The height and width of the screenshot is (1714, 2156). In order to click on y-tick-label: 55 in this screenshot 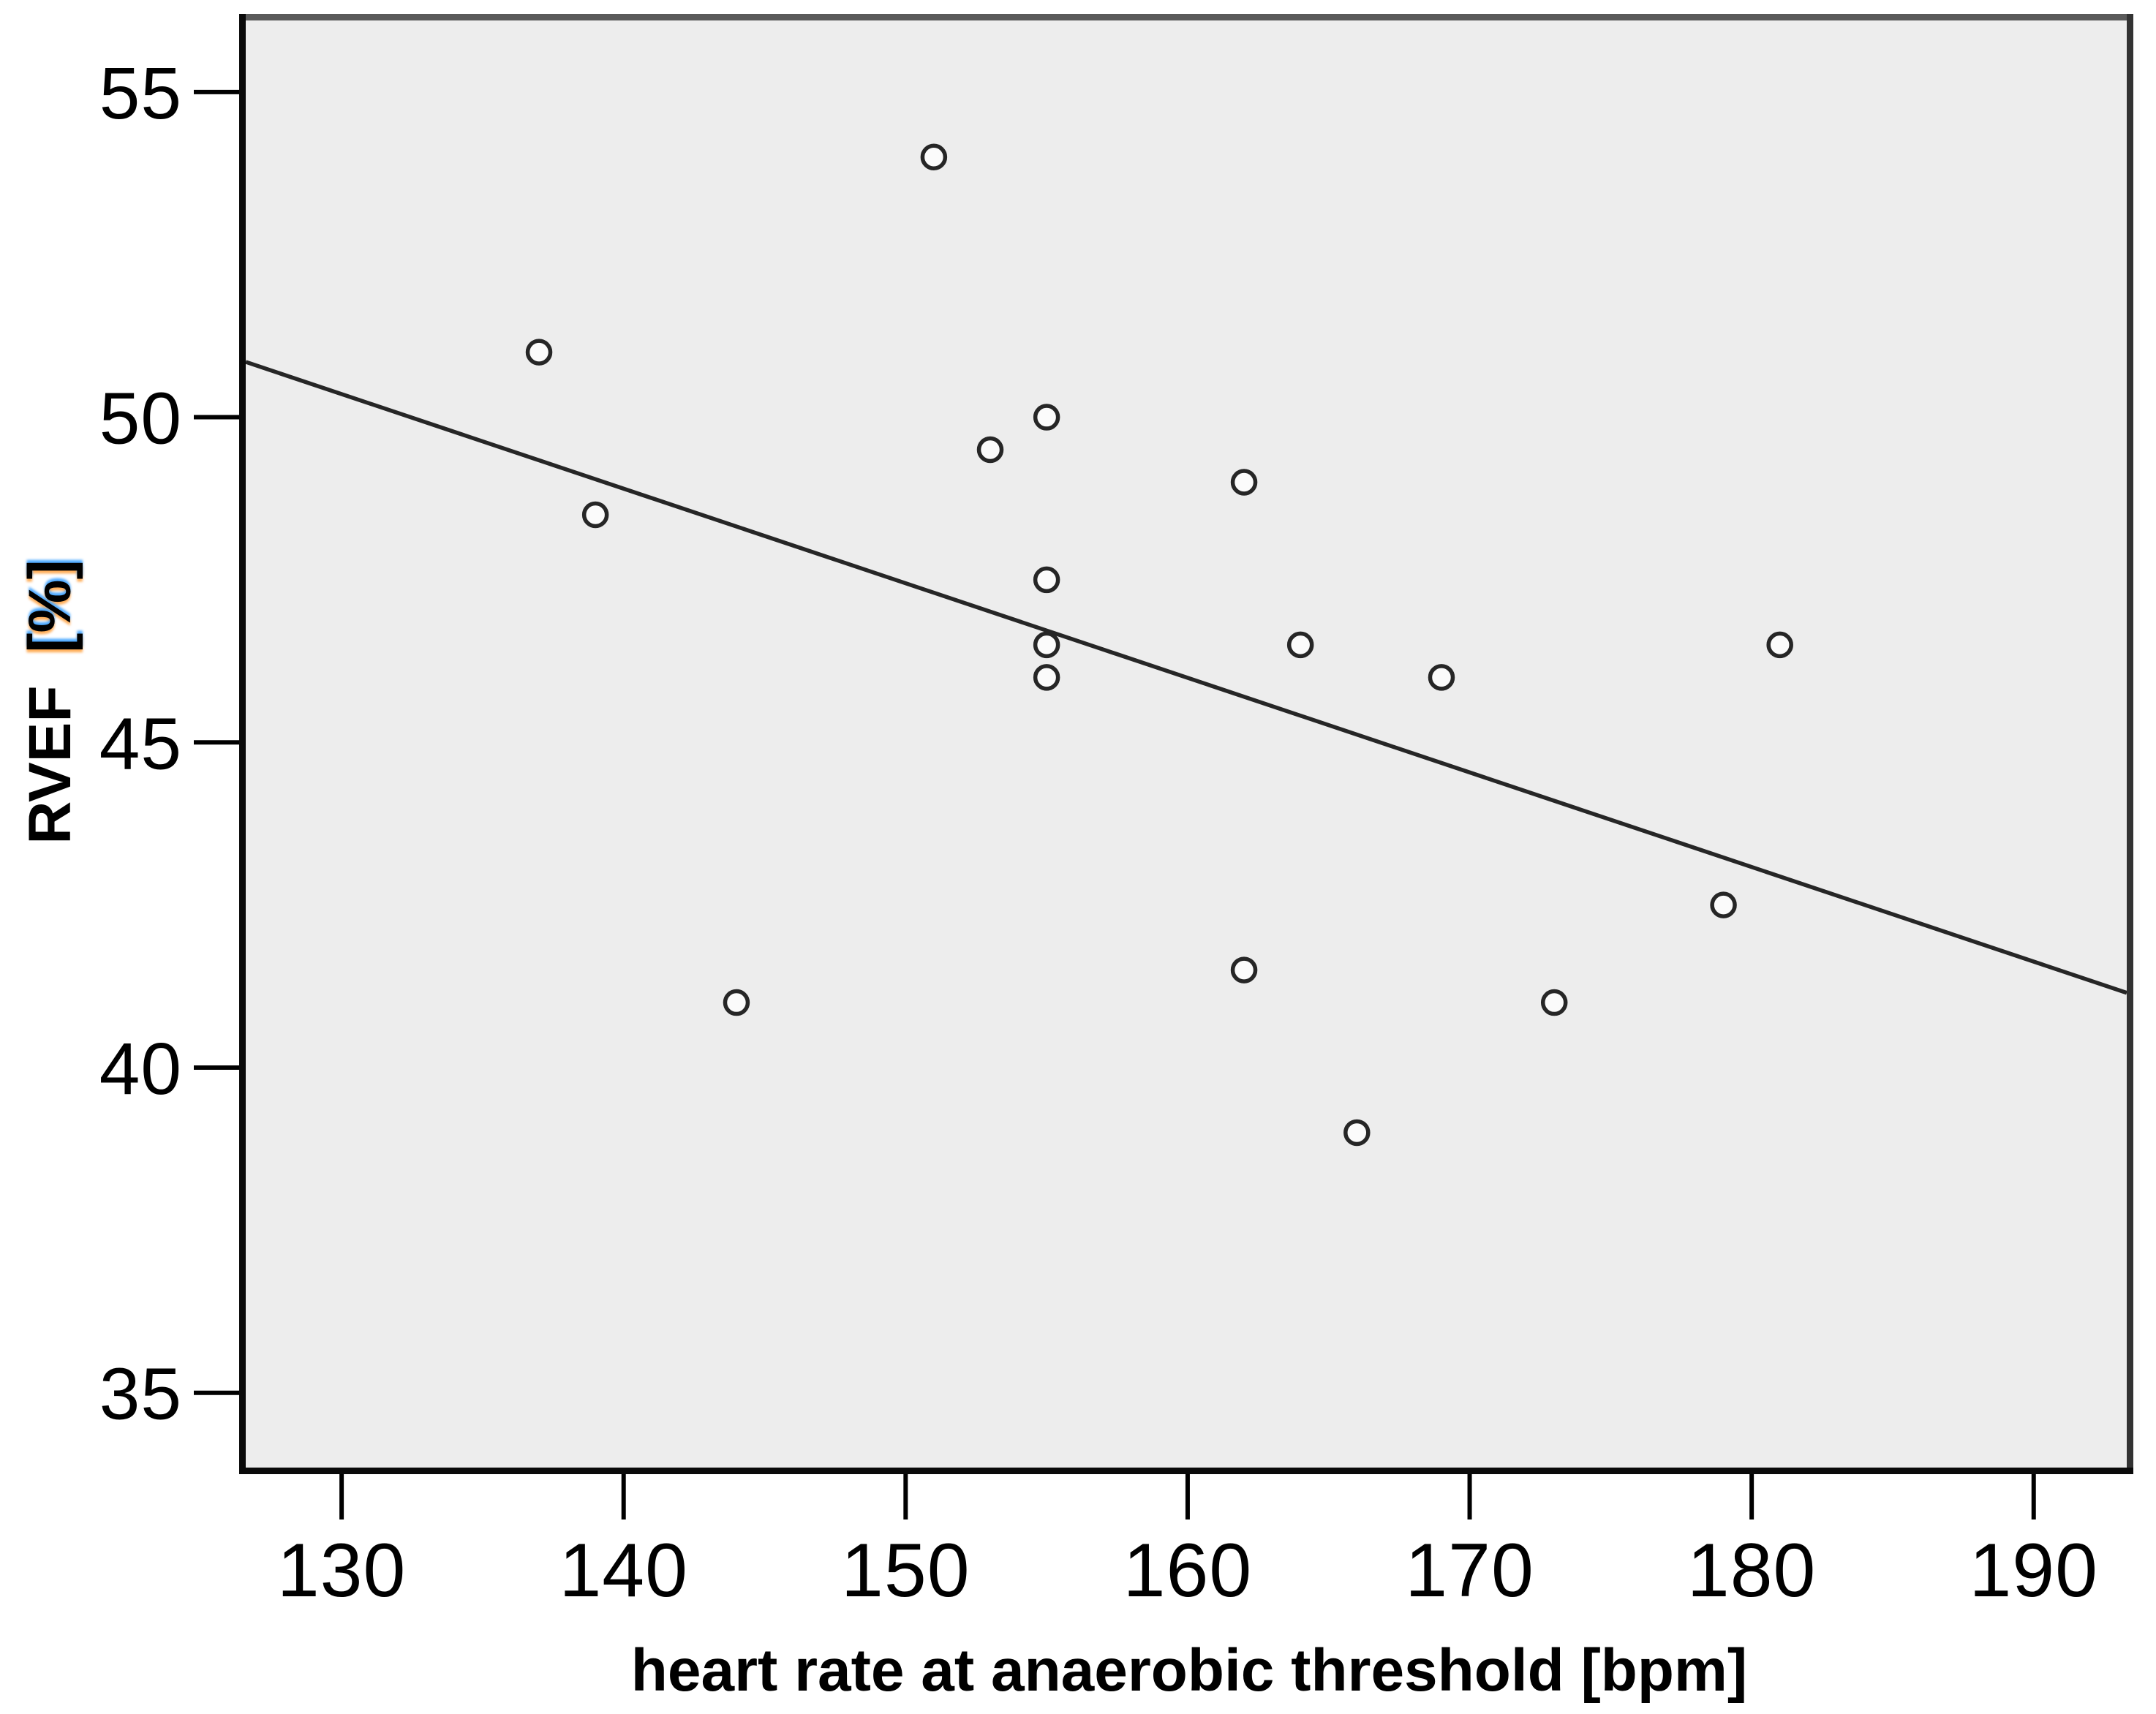, I will do `click(140, 94)`.